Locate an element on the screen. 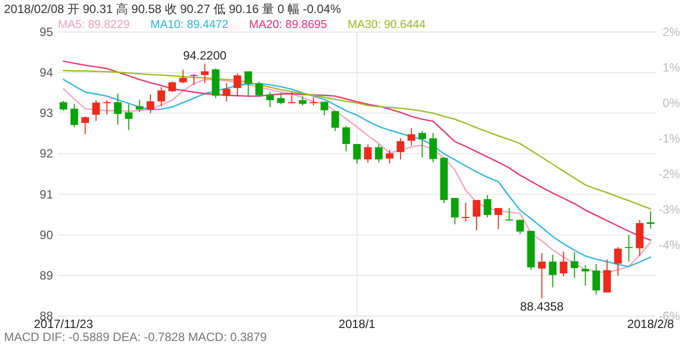  y2-tick-label: -3% is located at coordinates (669, 209).